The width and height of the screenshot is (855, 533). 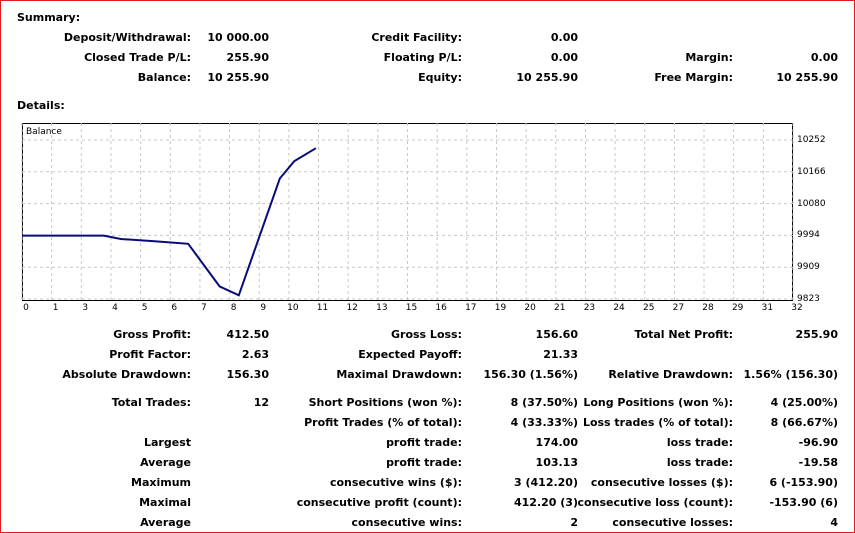 I want to click on x-tick-label: 6, so click(x=174, y=308).